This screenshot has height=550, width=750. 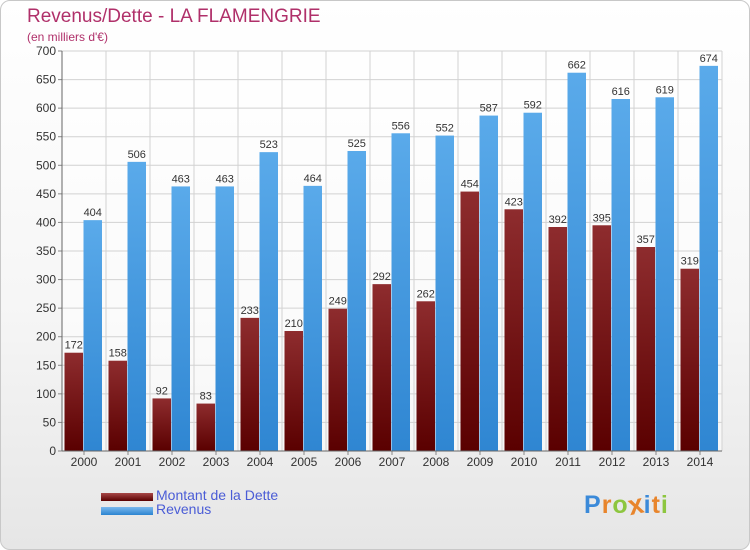 I want to click on x-tick-label: 2004, so click(x=260, y=462).